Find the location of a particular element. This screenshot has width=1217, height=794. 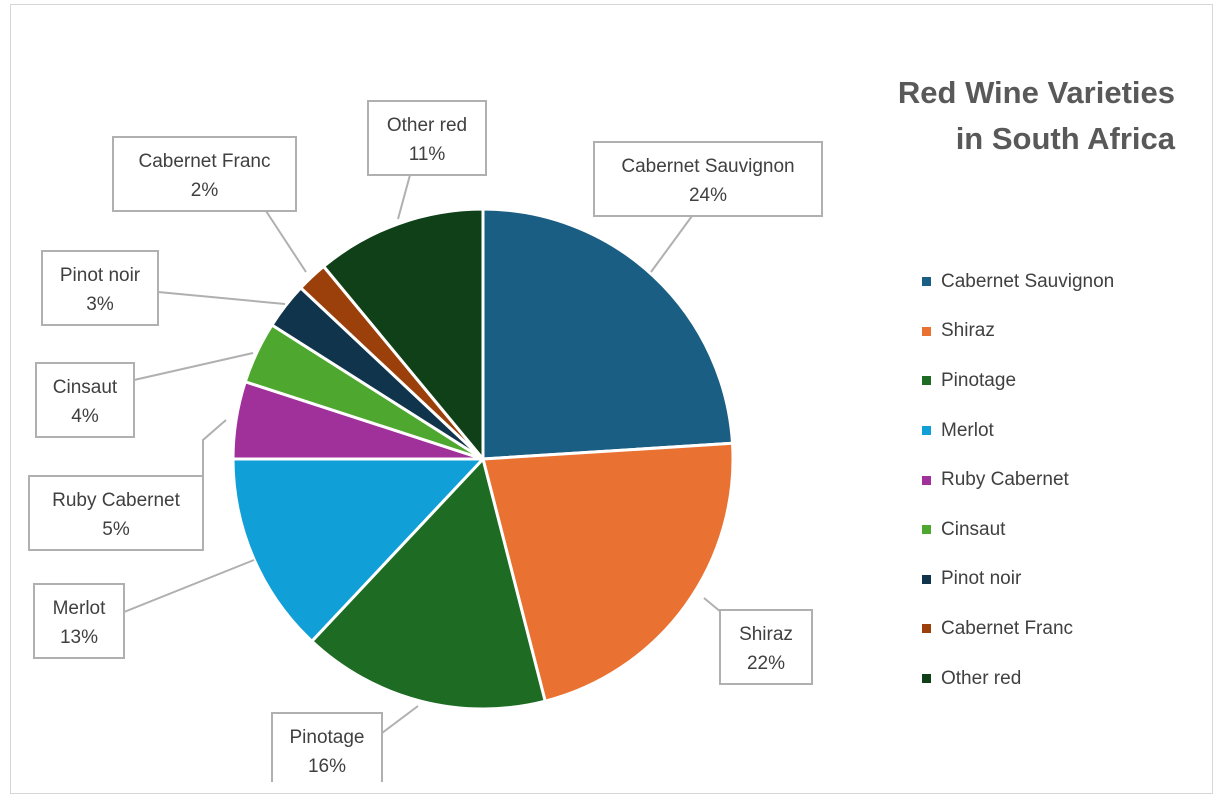

data-label-cabernet-sauvignon: Cabernet Sauvignon 24% is located at coordinates (708, 207).